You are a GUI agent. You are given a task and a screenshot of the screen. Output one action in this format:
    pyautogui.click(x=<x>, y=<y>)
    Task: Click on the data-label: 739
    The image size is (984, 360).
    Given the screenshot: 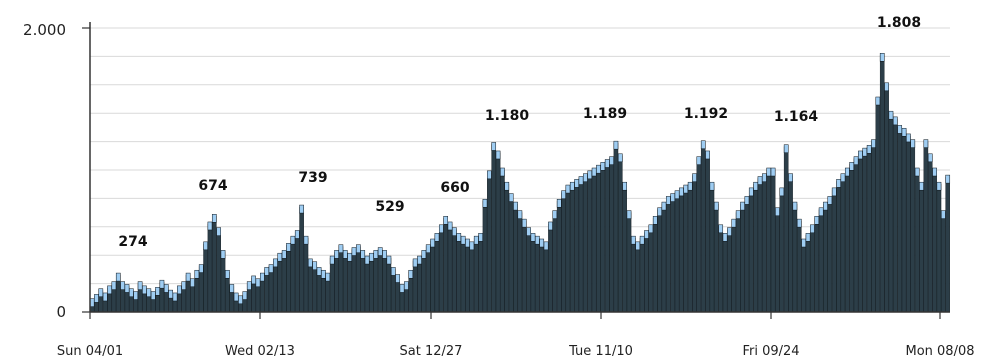 What is the action you would take?
    pyautogui.click(x=312, y=178)
    